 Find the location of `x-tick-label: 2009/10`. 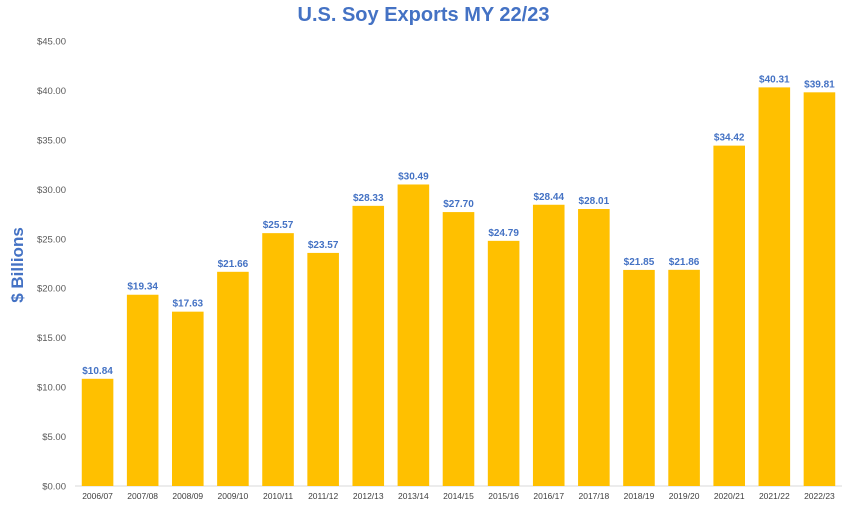

x-tick-label: 2009/10 is located at coordinates (233, 496).